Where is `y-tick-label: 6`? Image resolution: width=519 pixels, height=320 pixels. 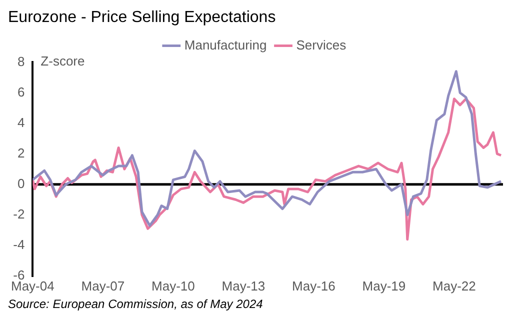
y-tick-label: 6 is located at coordinates (21, 92).